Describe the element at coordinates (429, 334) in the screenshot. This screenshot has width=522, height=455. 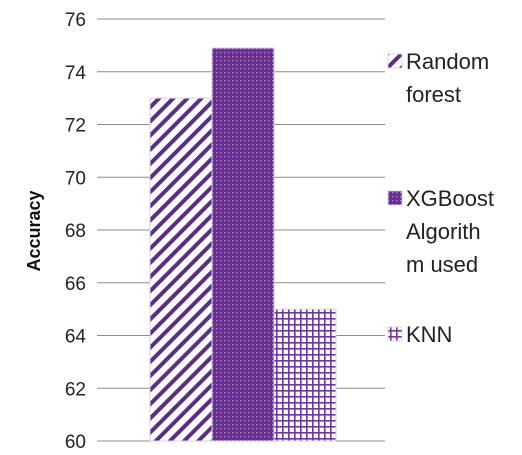
I see `legend-label-2: KNN` at that location.